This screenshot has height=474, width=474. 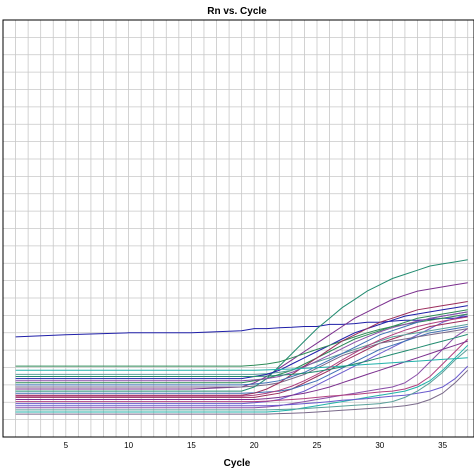 What do you see at coordinates (237, 463) in the screenshot?
I see `x-axis-label: Cycle` at bounding box center [237, 463].